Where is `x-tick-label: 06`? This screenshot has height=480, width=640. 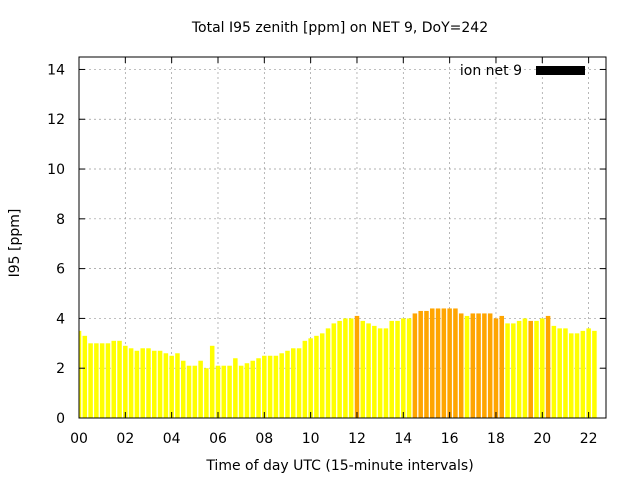
x-tick-label: 06 is located at coordinates (218, 439).